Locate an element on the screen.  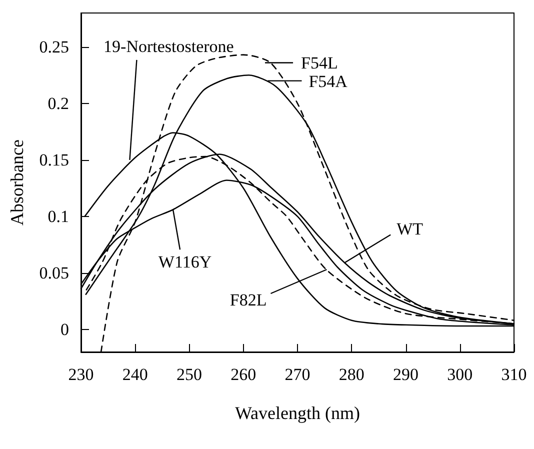
y-tick-label: 0.05 is located at coordinates (54, 272).